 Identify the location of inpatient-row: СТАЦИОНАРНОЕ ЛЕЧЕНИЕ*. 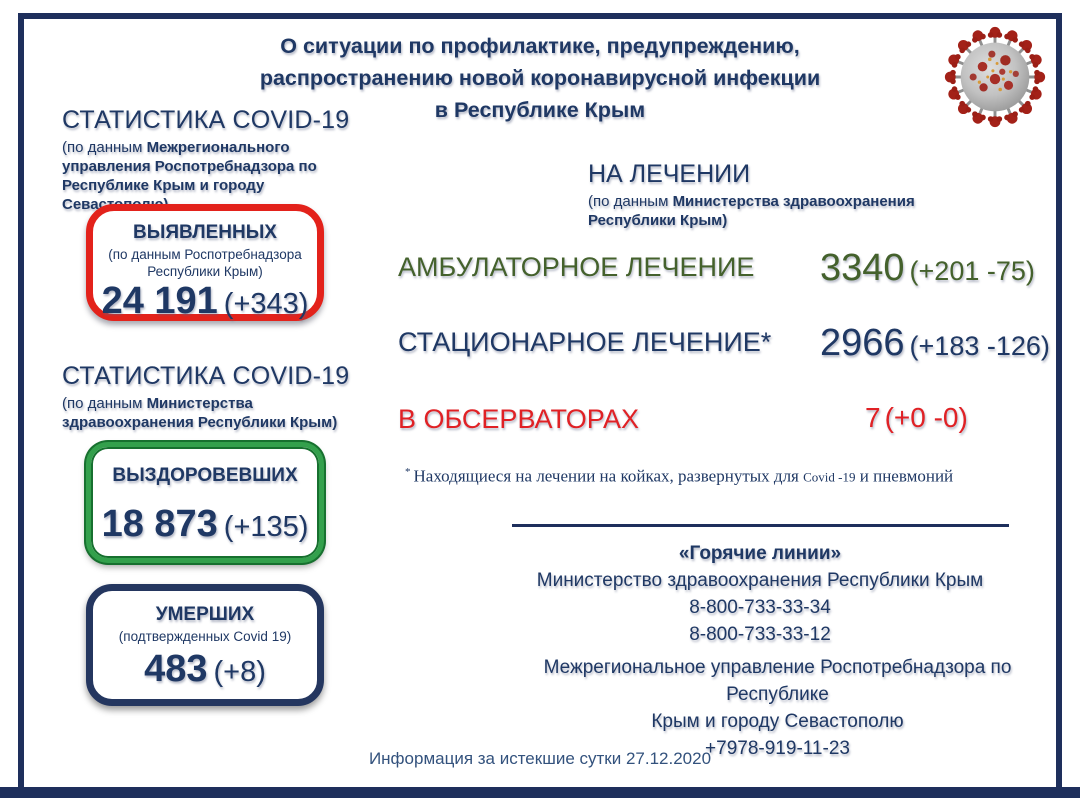
(584, 342).